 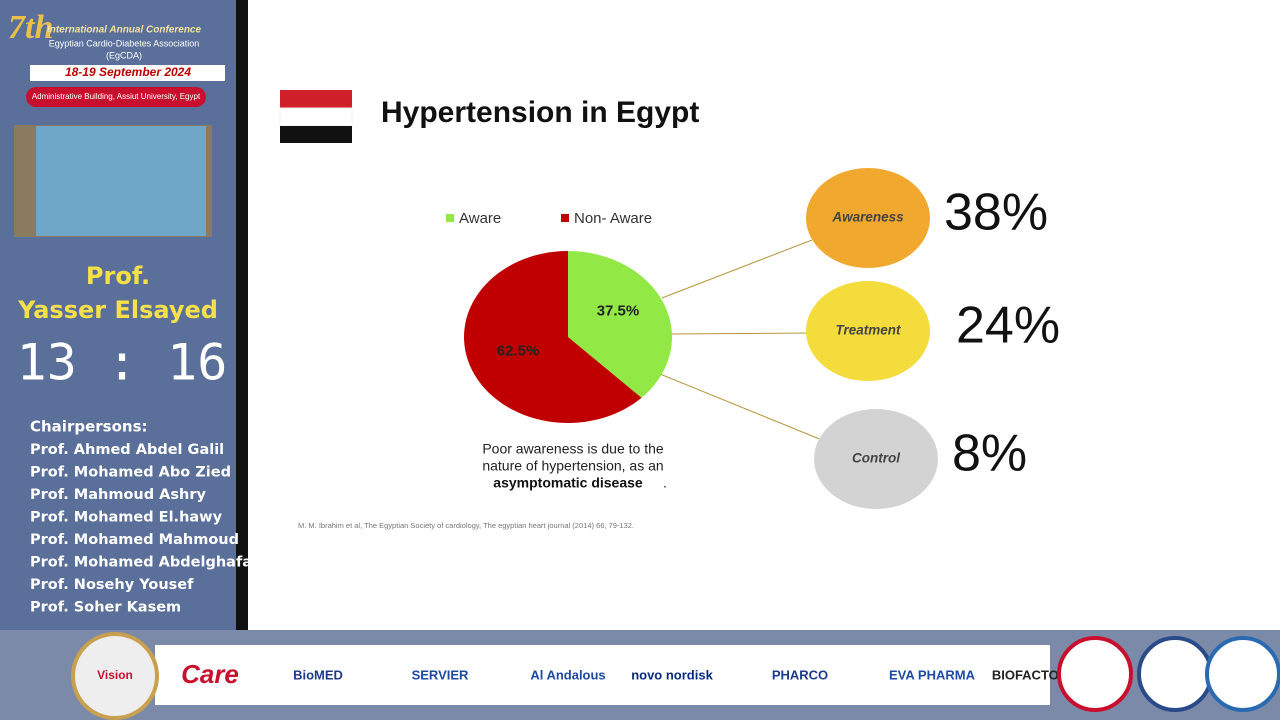 I want to click on chair-name: Prof. Mohamed Abdelghafar, so click(x=145, y=563).